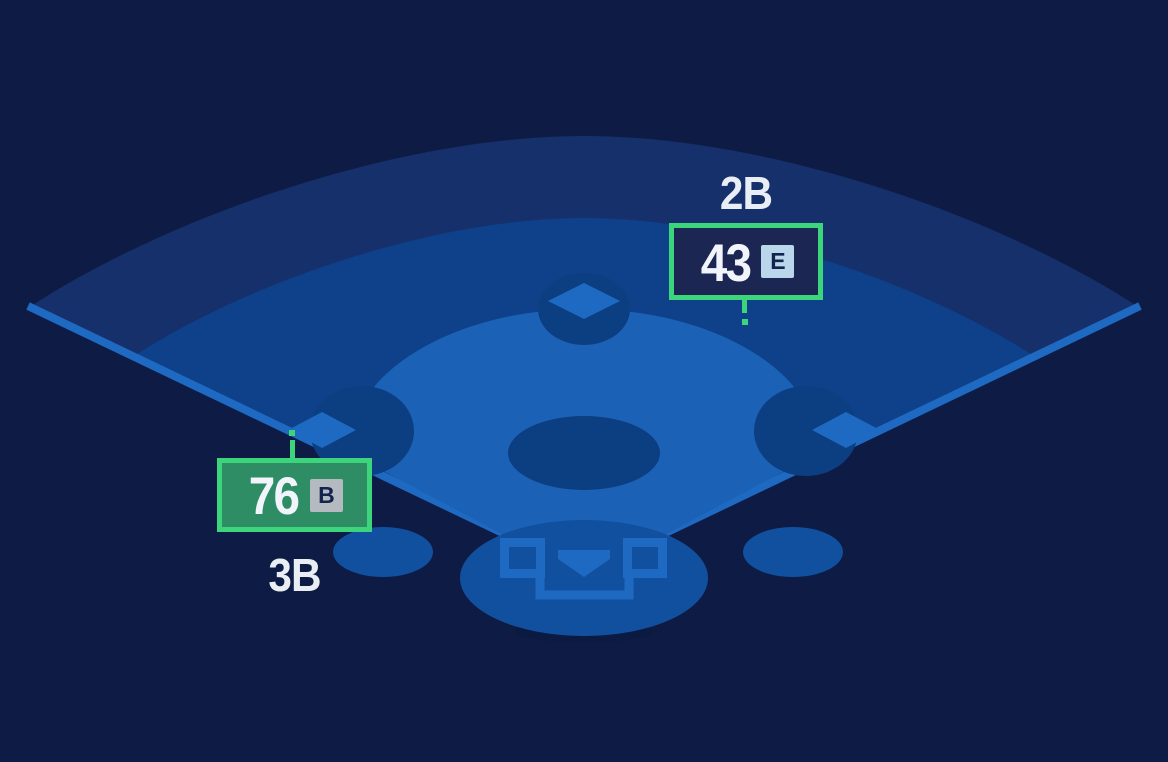  Describe the element at coordinates (292, 433) in the screenshot. I see `badge-pointer-dot-3b` at that location.